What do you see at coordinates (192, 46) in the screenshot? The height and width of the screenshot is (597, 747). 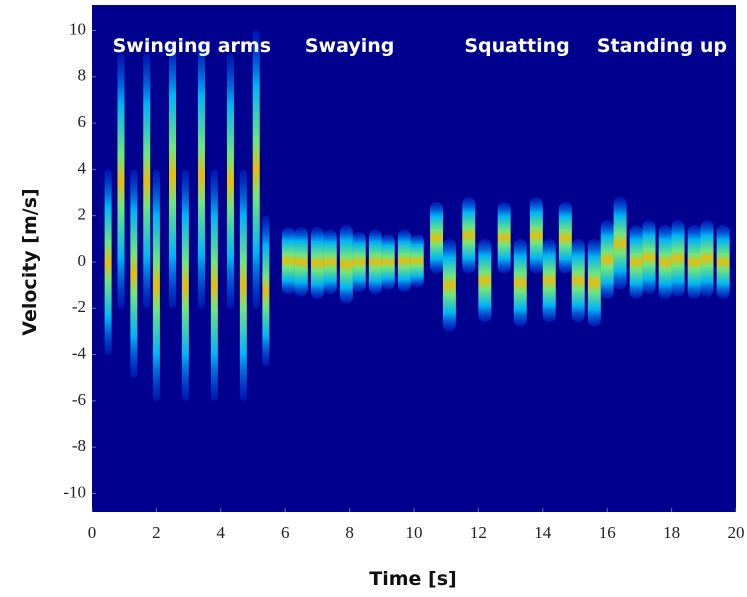 I see `annotation: Swinging arms` at bounding box center [192, 46].